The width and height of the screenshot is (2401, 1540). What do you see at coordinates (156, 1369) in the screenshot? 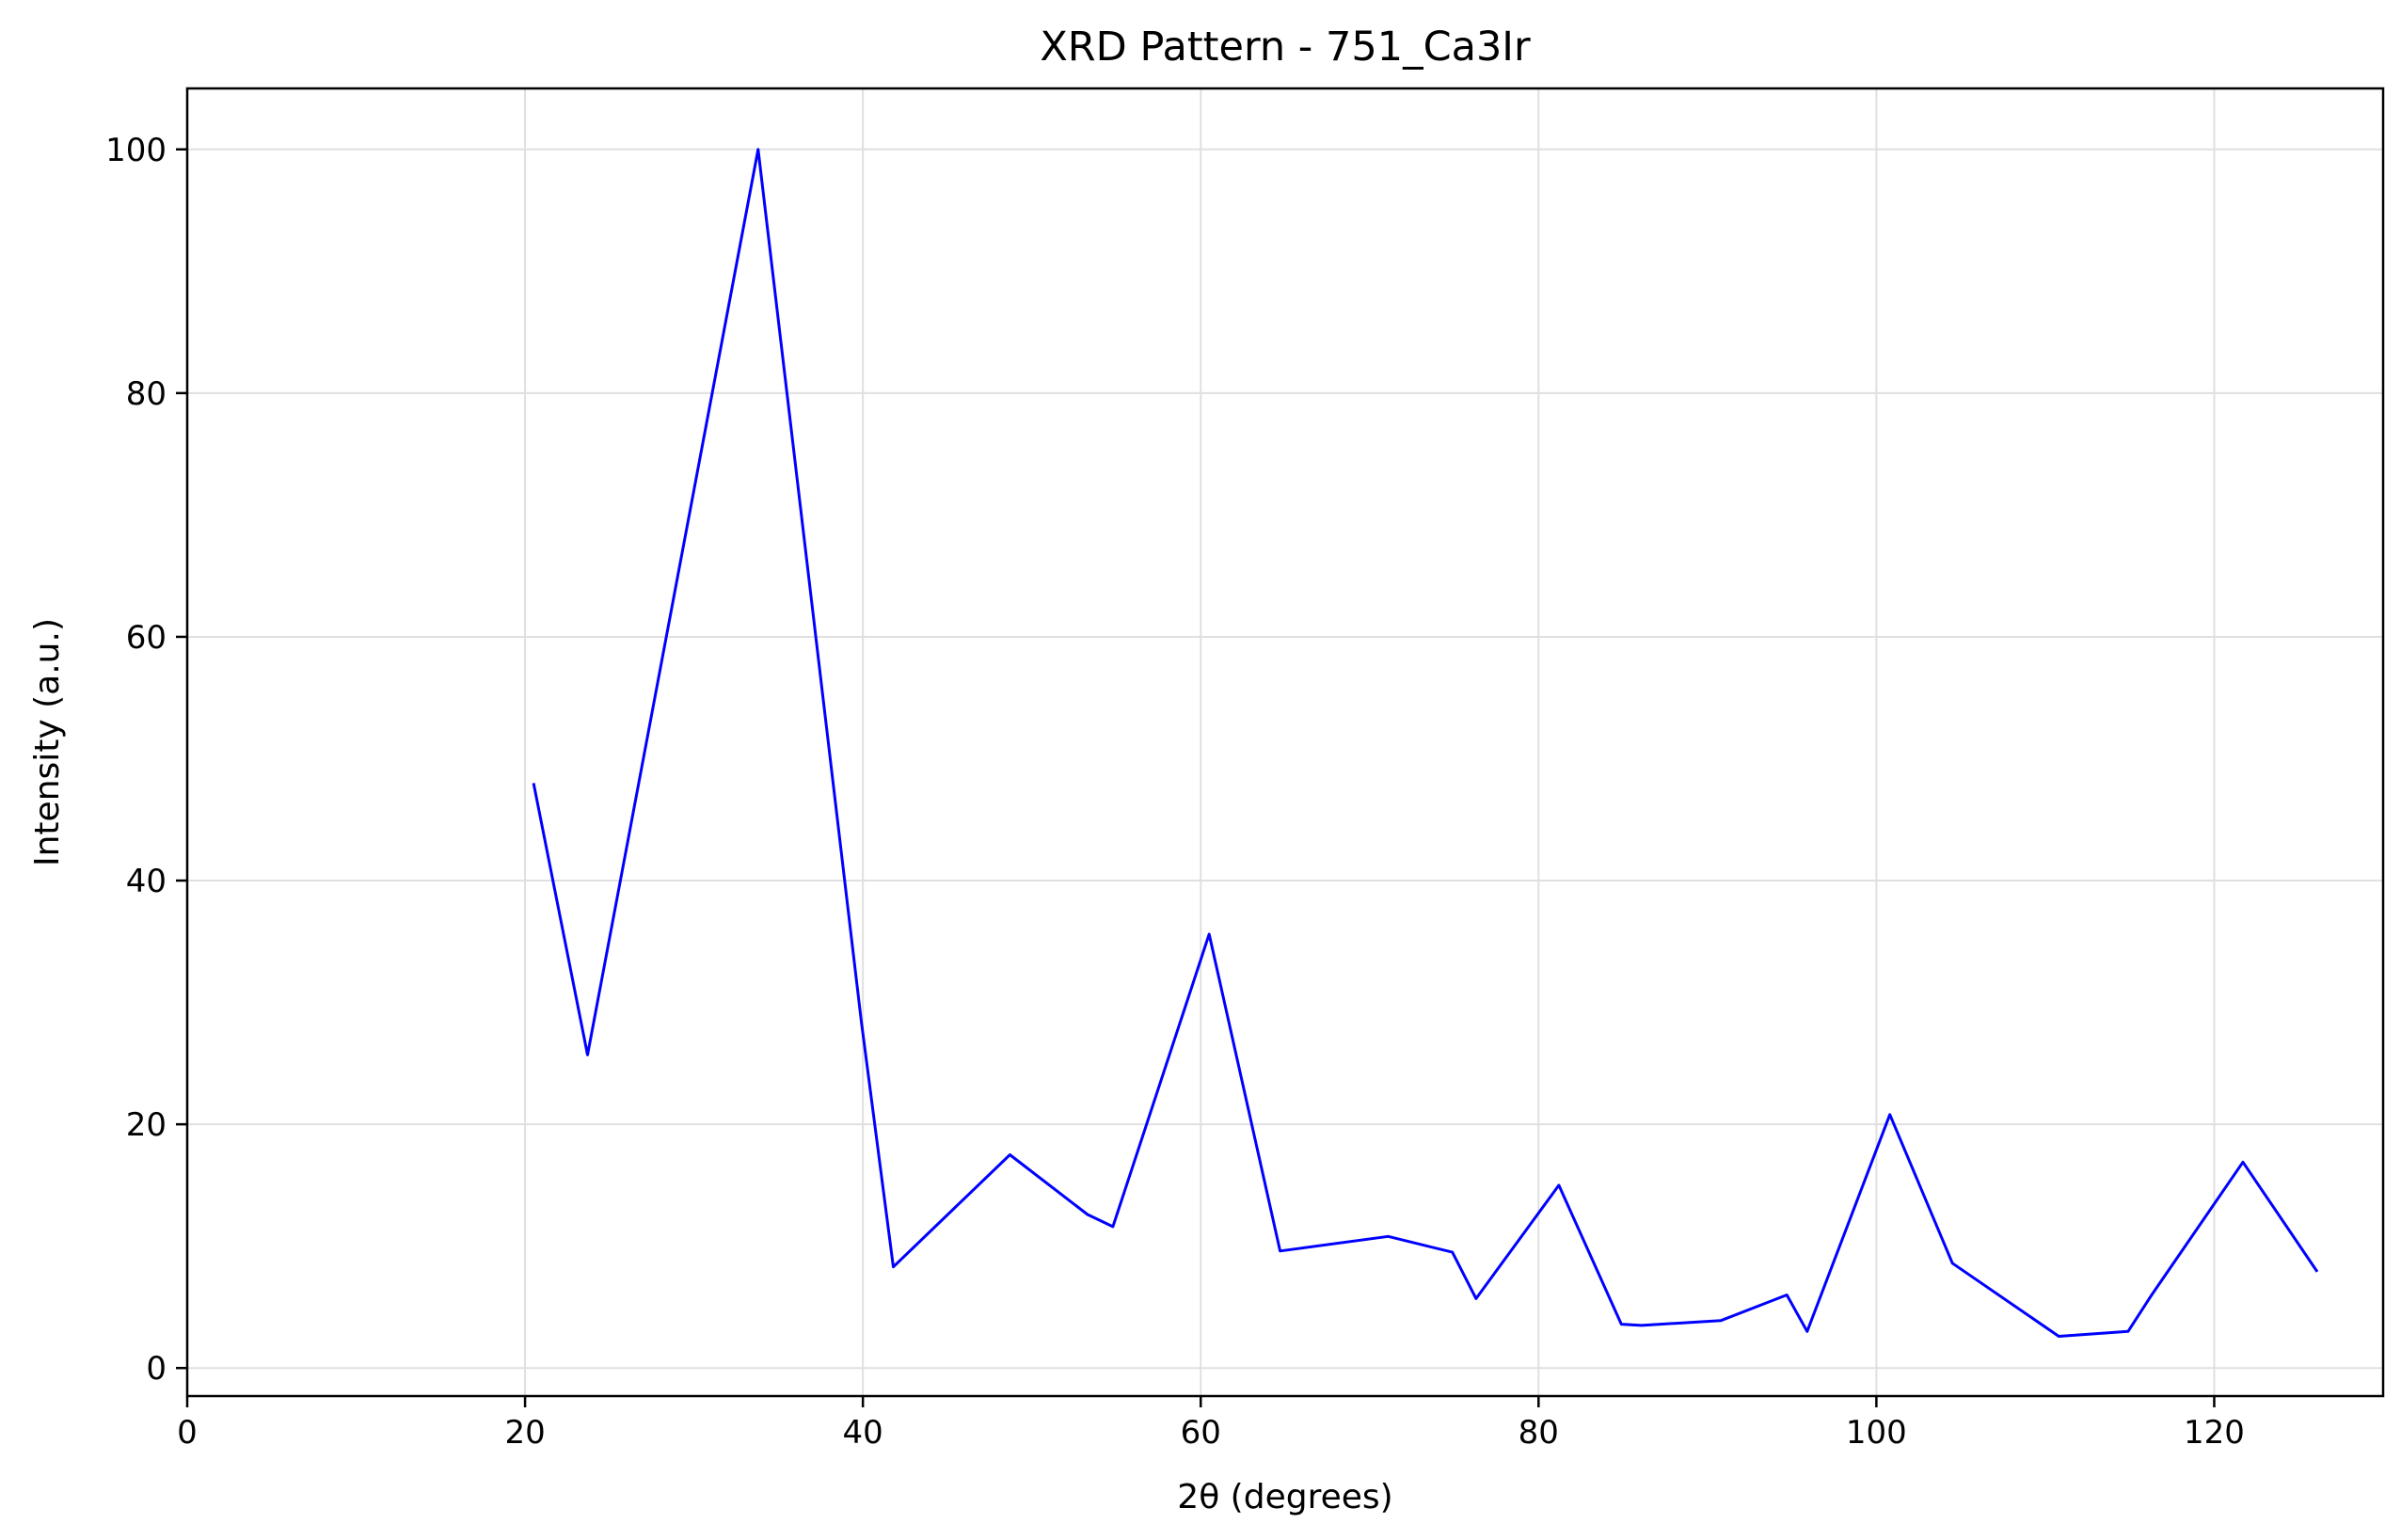
I see `y-tick-label: 0` at bounding box center [156, 1369].